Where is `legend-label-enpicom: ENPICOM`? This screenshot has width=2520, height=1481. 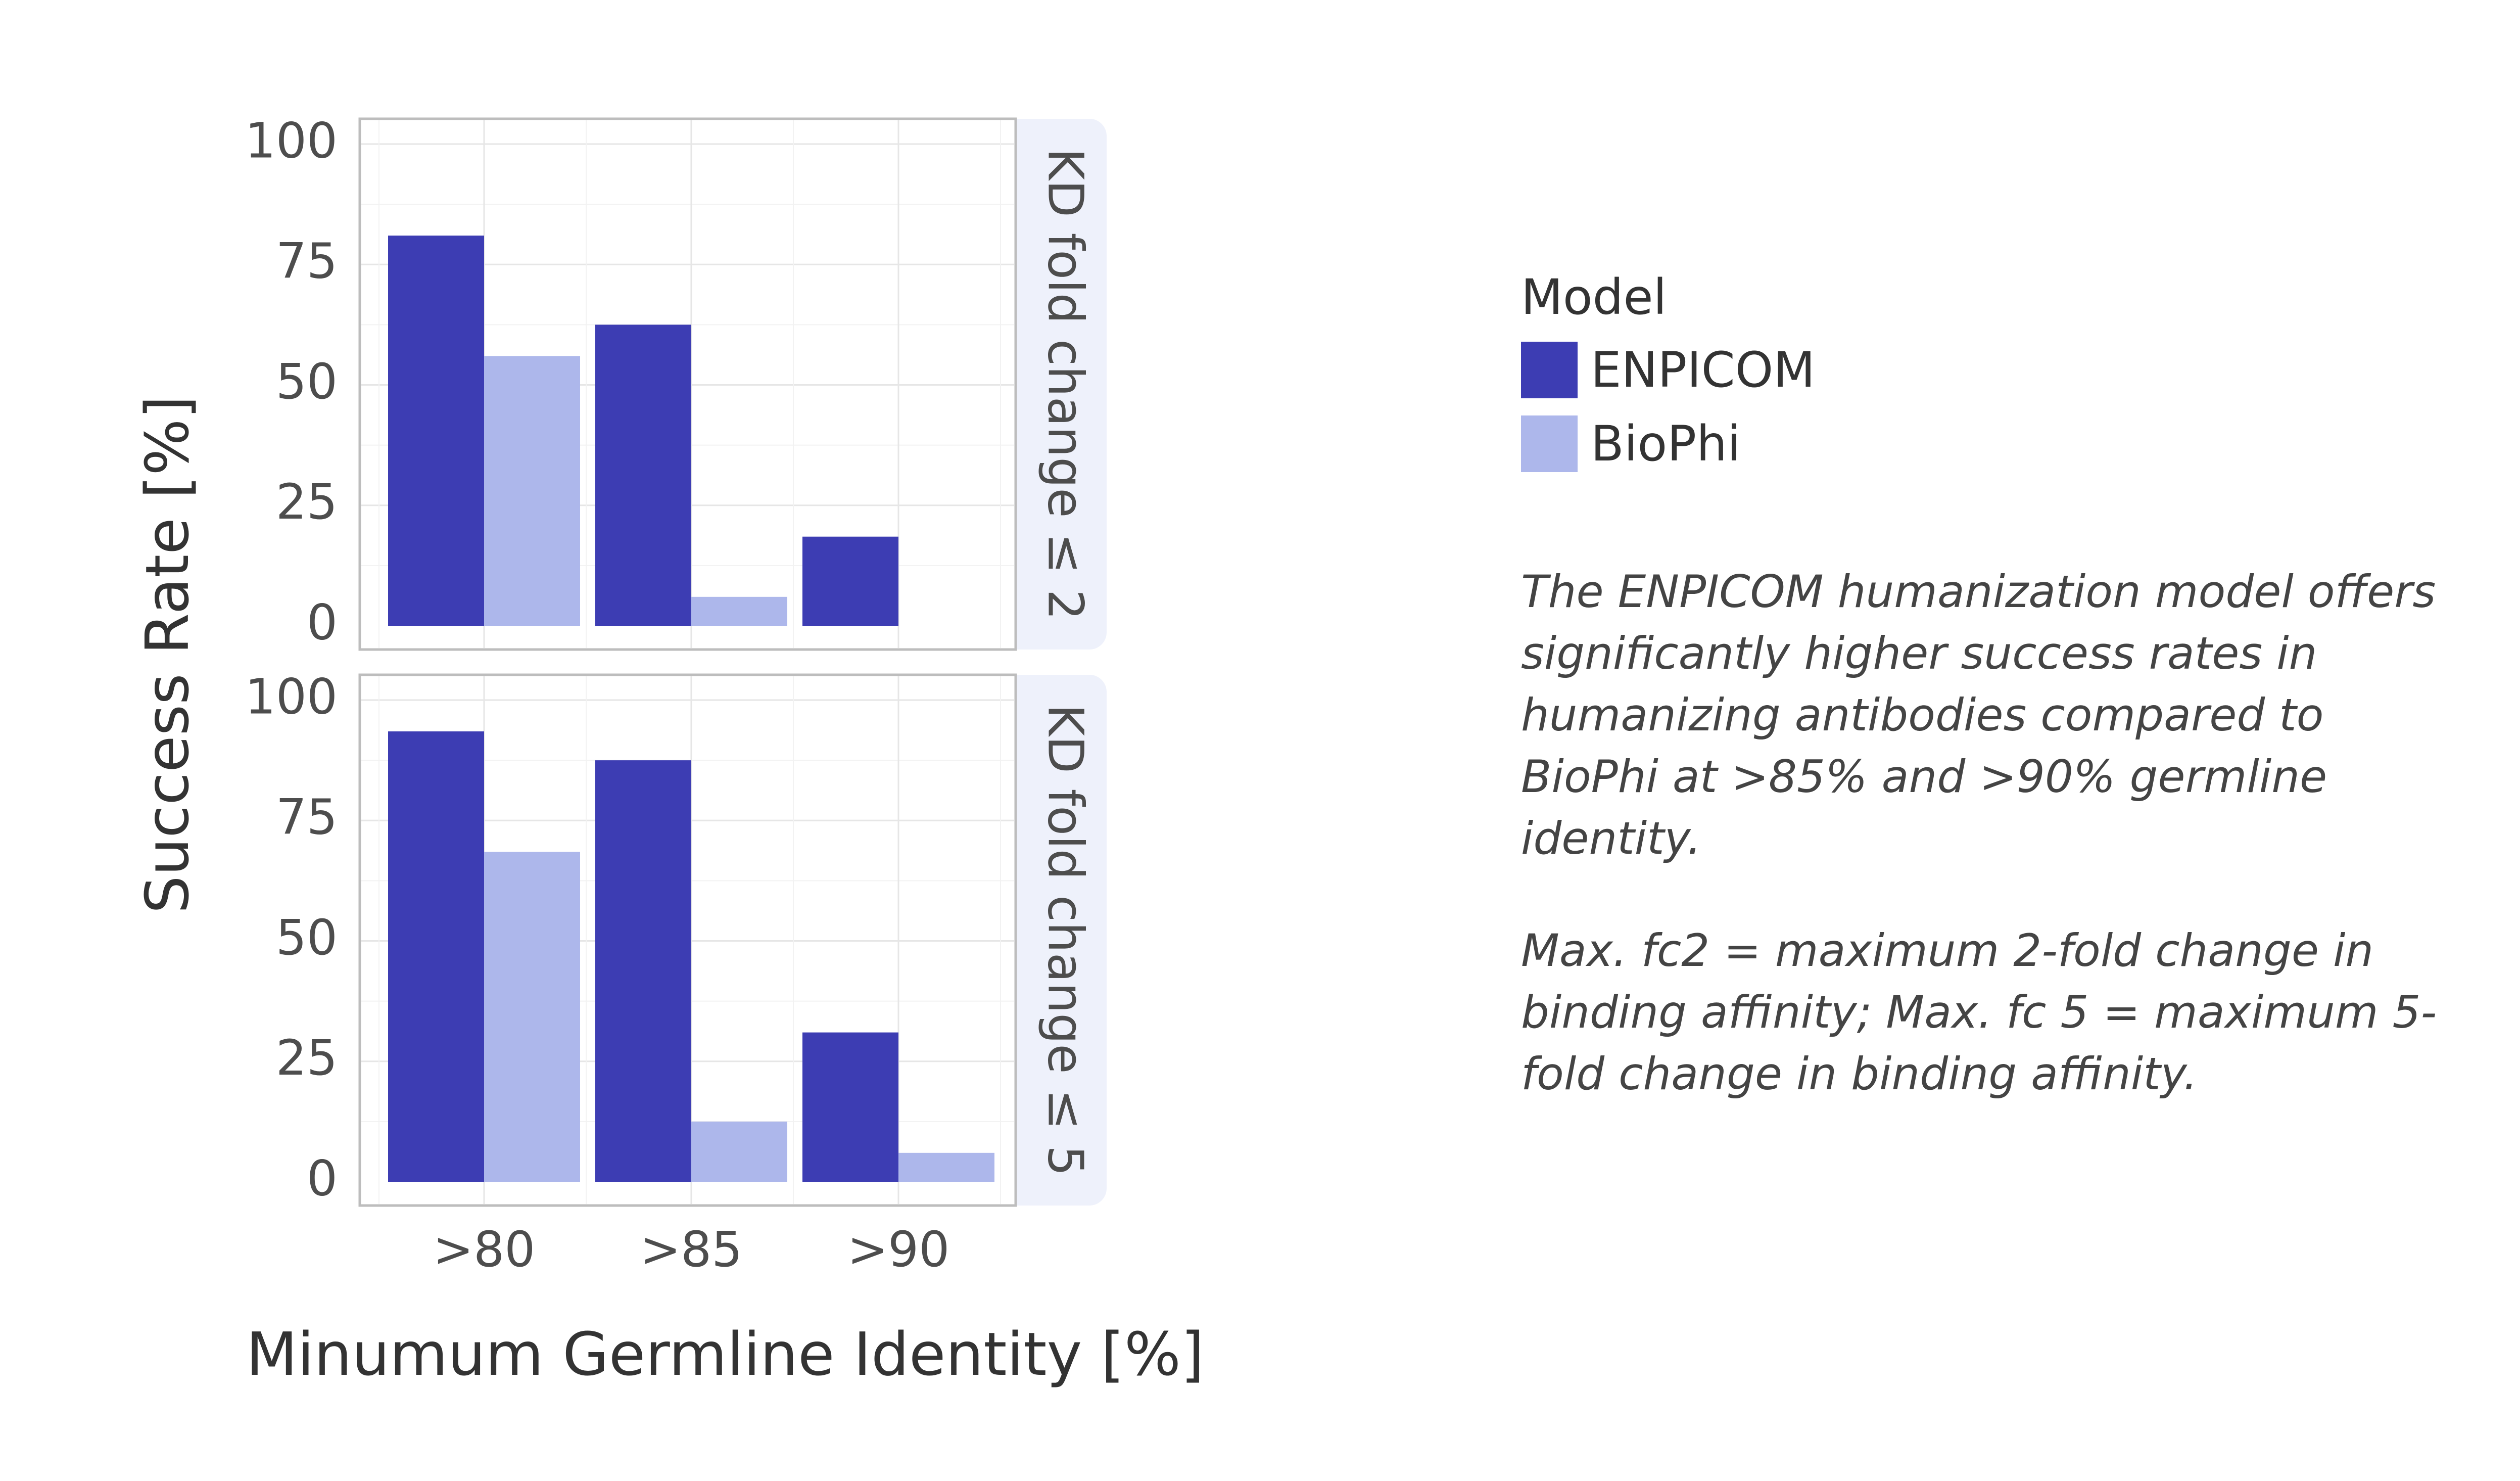
legend-label-enpicom: ENPICOM is located at coordinates (1704, 370).